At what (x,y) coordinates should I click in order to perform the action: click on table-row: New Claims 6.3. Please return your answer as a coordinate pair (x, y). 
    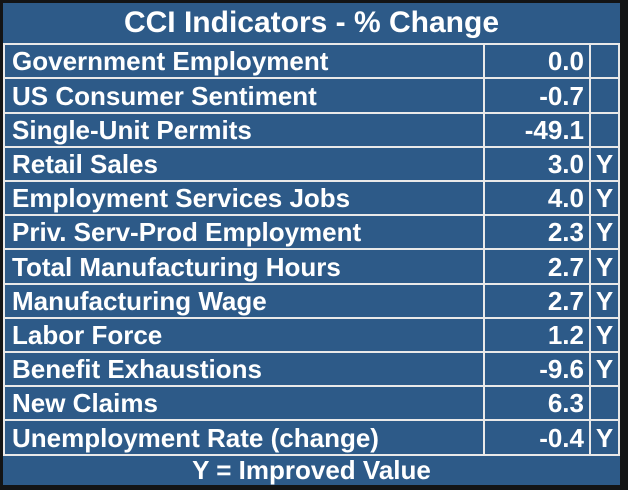
    Looking at the image, I should click on (311, 403).